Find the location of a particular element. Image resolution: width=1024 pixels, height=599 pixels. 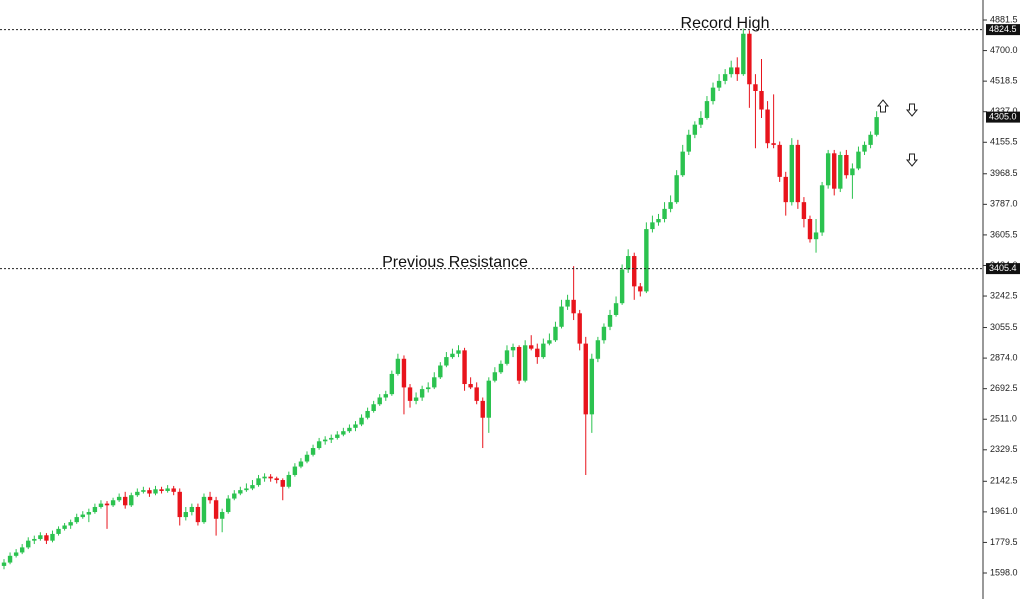

up-arrow-icon is located at coordinates (883, 106).